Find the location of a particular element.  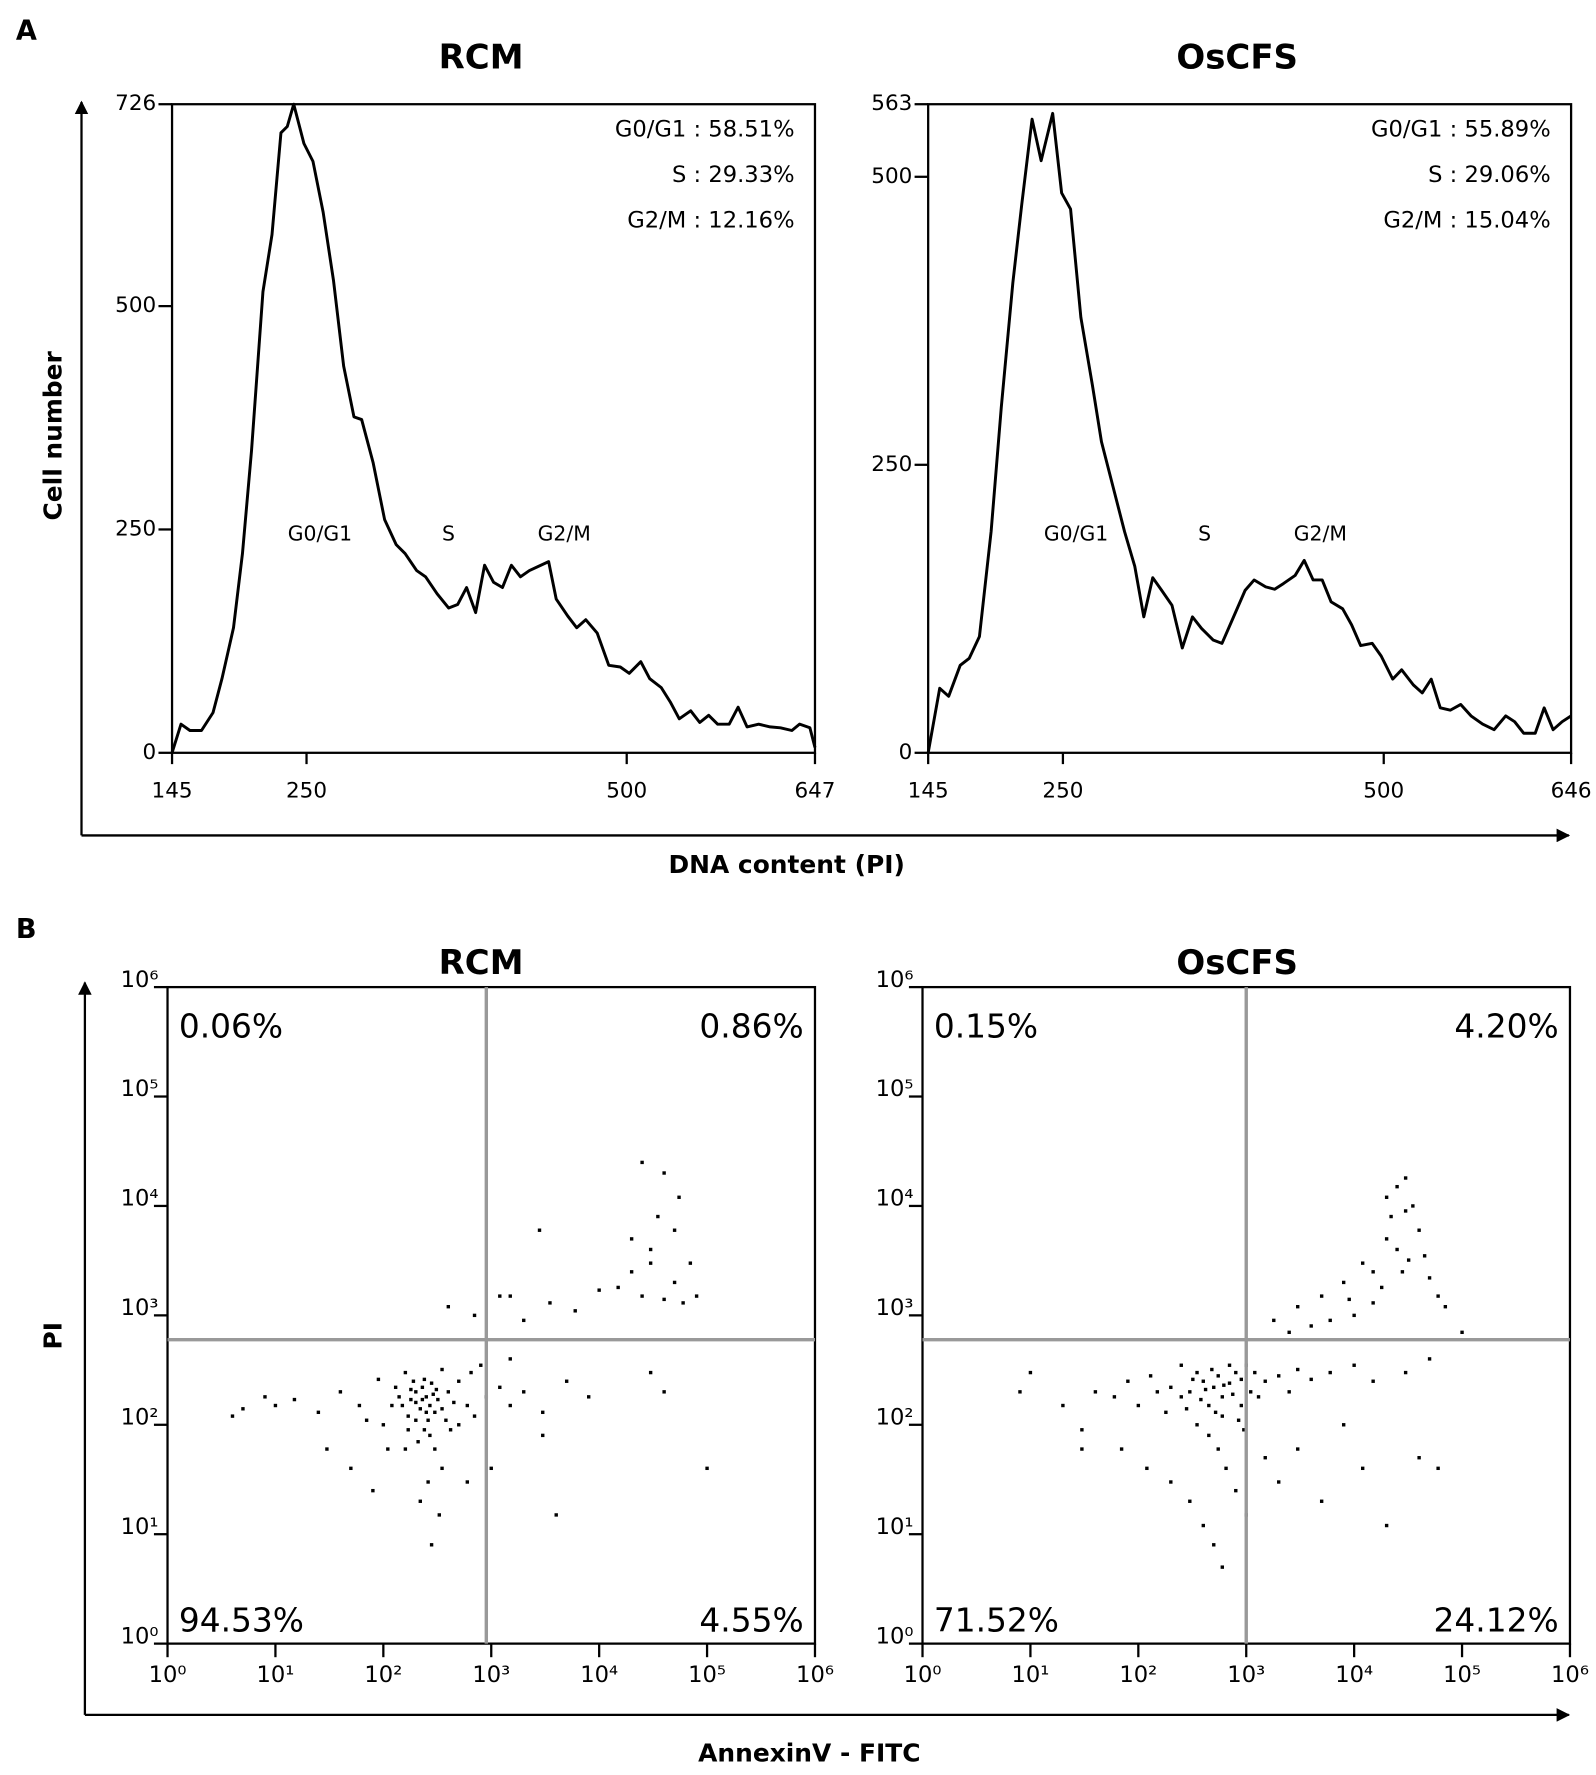

x-tick-label: 10⁰ is located at coordinates (923, 1675).